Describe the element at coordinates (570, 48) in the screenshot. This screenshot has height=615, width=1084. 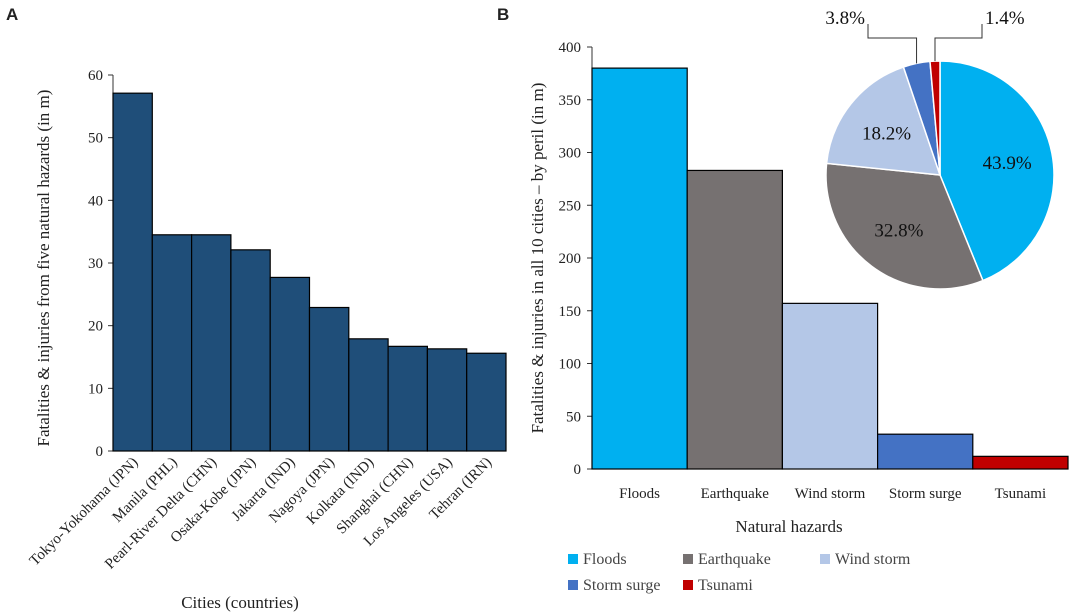
I see `panel-b-y-tick-label: 400` at that location.